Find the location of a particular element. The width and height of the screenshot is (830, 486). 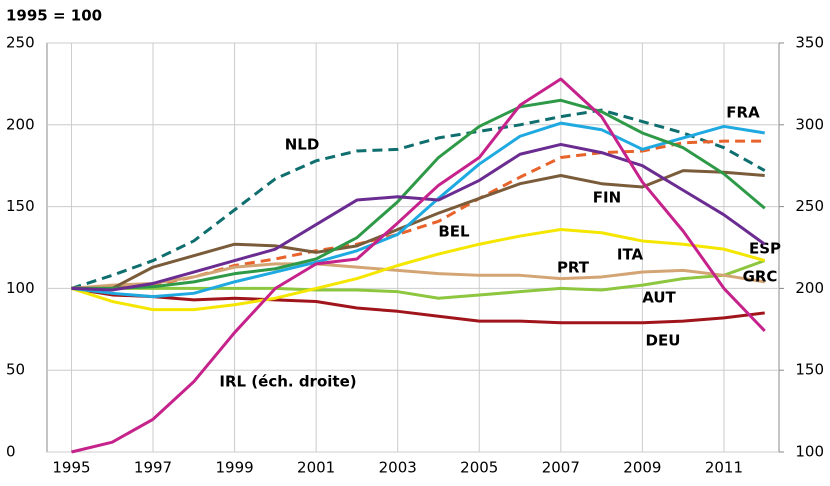

x-tick-label: 2007 is located at coordinates (561, 468).